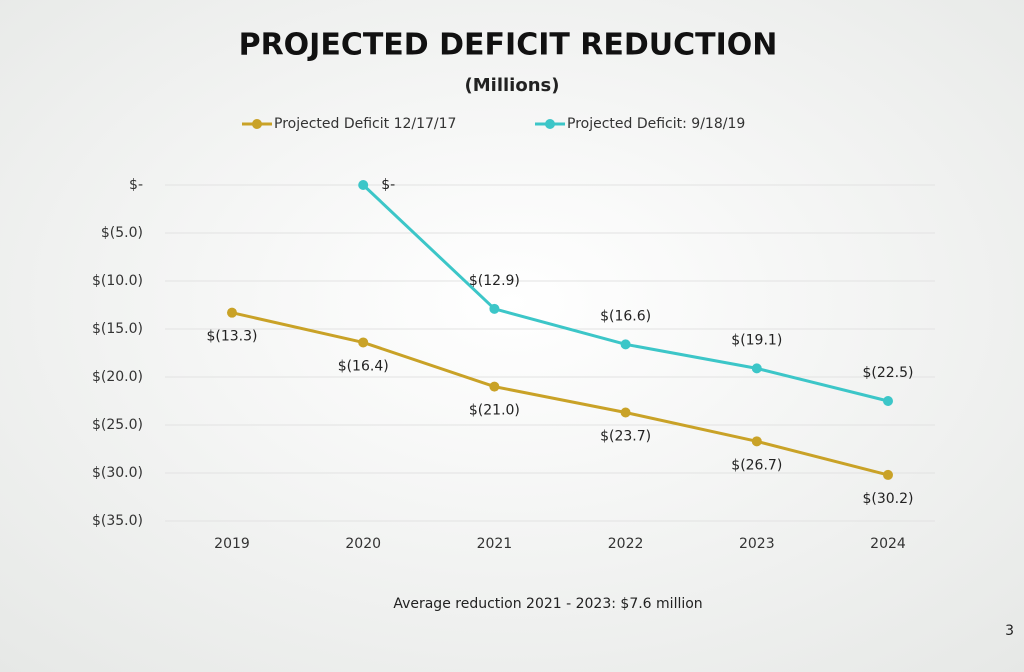  What do you see at coordinates (626, 544) in the screenshot?
I see `x-tick-label: 2022` at bounding box center [626, 544].